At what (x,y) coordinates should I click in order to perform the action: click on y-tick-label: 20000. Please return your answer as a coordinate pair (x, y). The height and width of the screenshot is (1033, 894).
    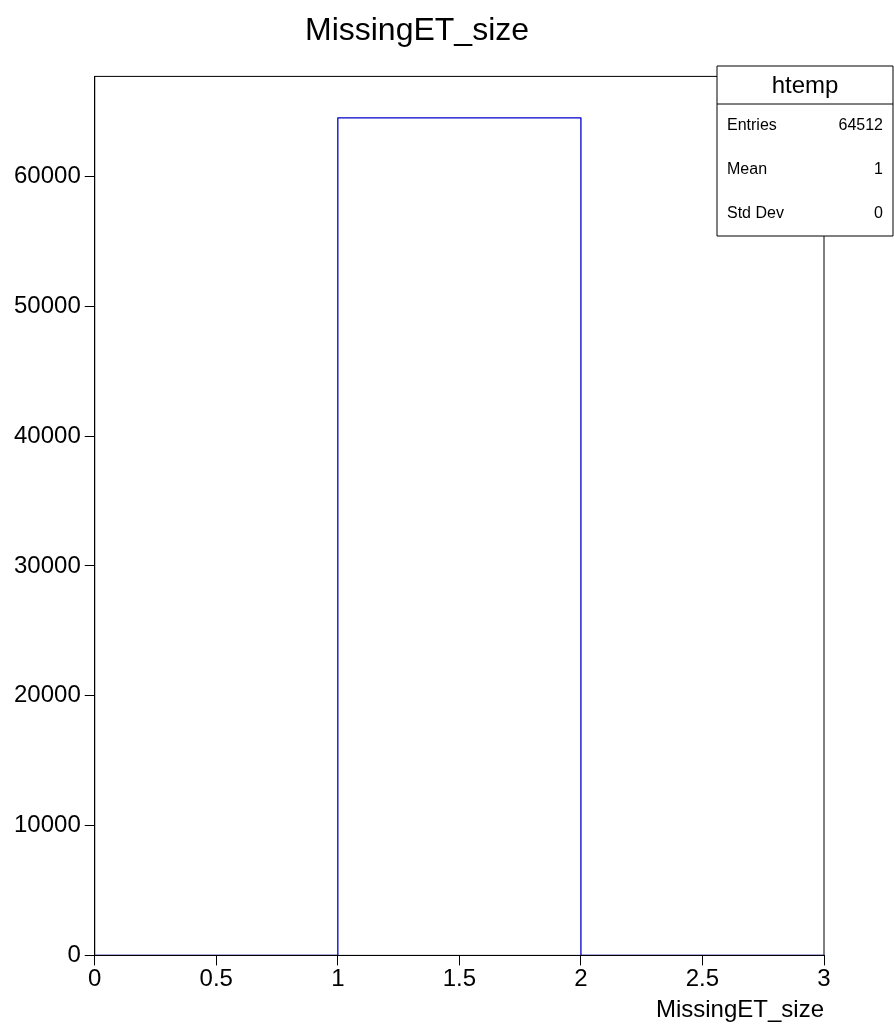
    Looking at the image, I should click on (47, 694).